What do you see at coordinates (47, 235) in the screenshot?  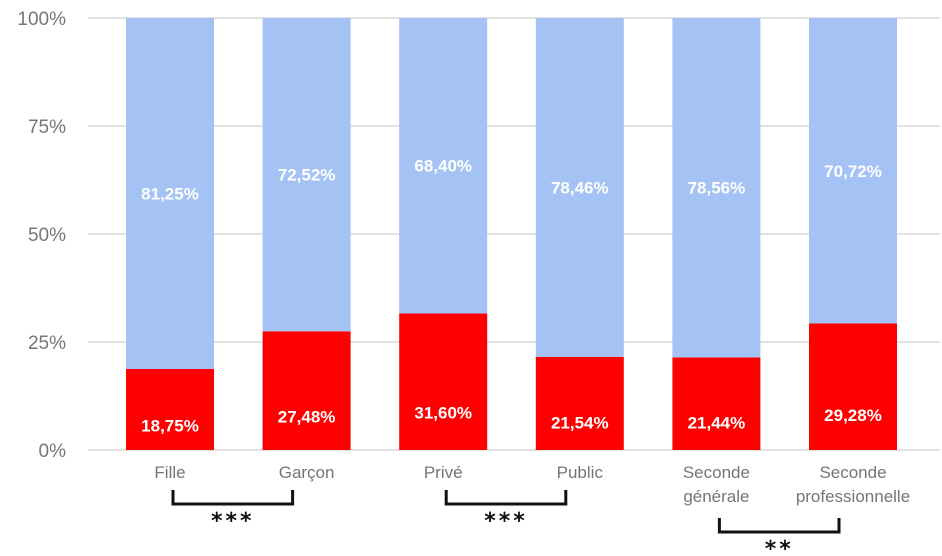 I see `y-tick-label: 50%` at bounding box center [47, 235].